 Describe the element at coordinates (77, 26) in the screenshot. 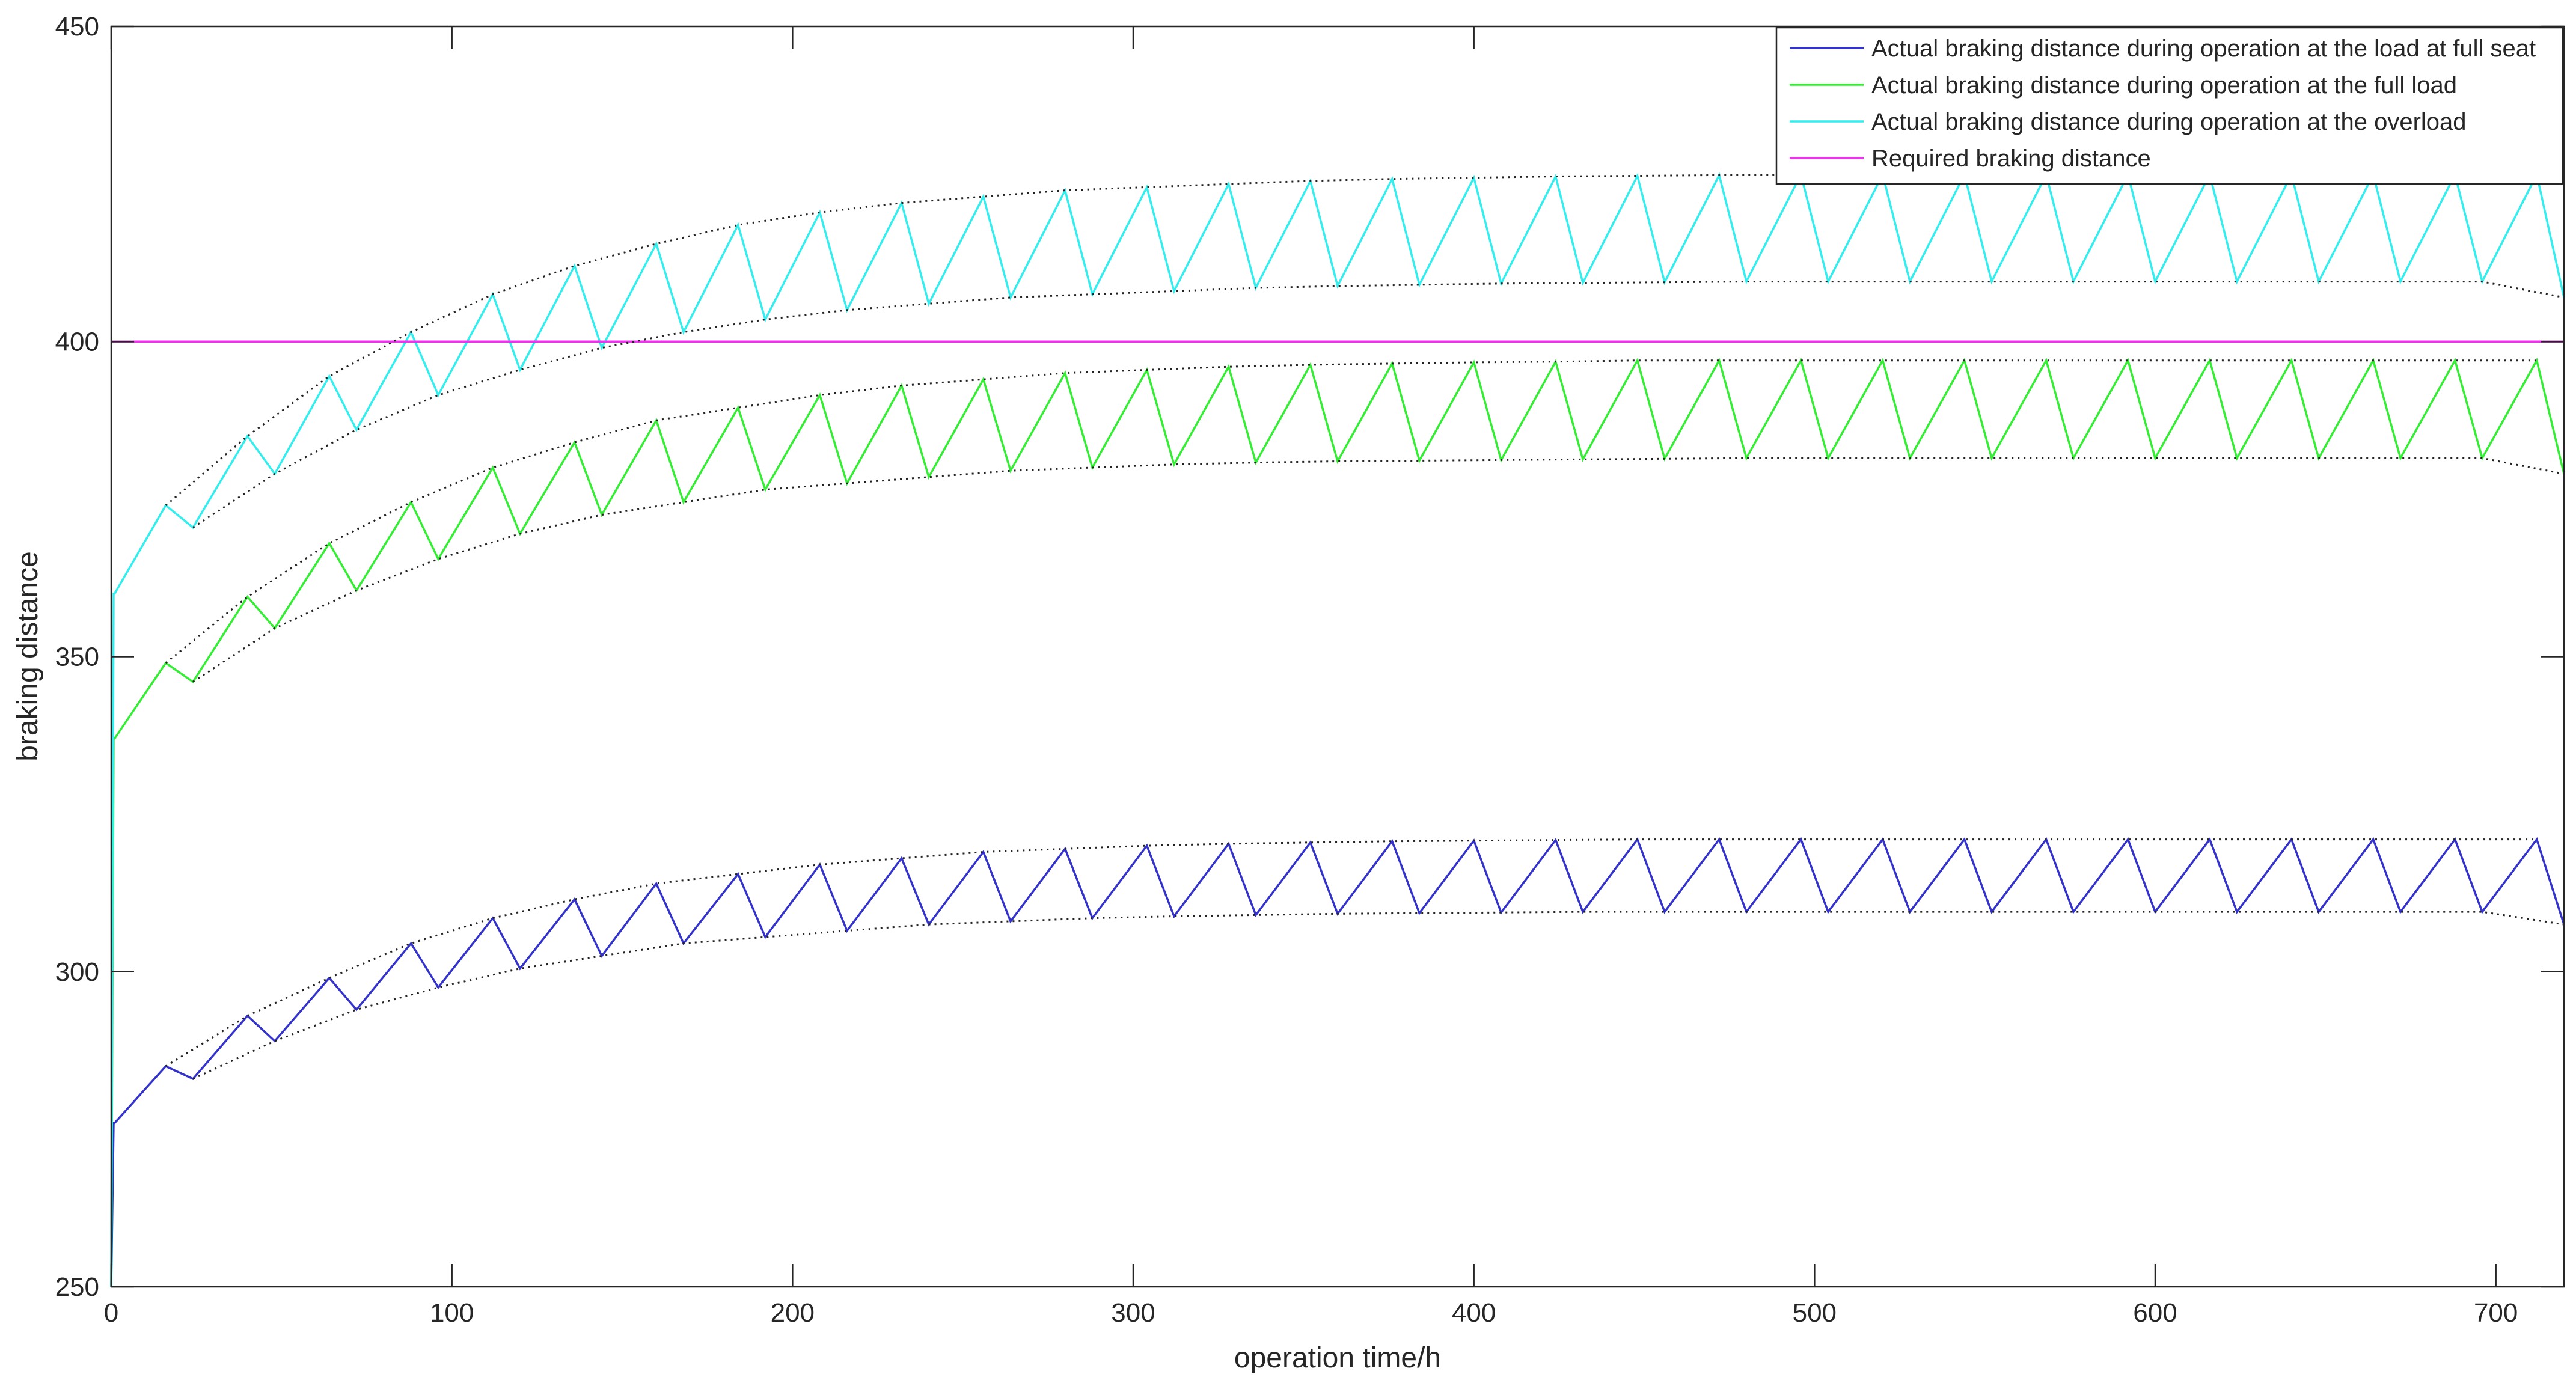

I see `y-tick-label: 450` at that location.